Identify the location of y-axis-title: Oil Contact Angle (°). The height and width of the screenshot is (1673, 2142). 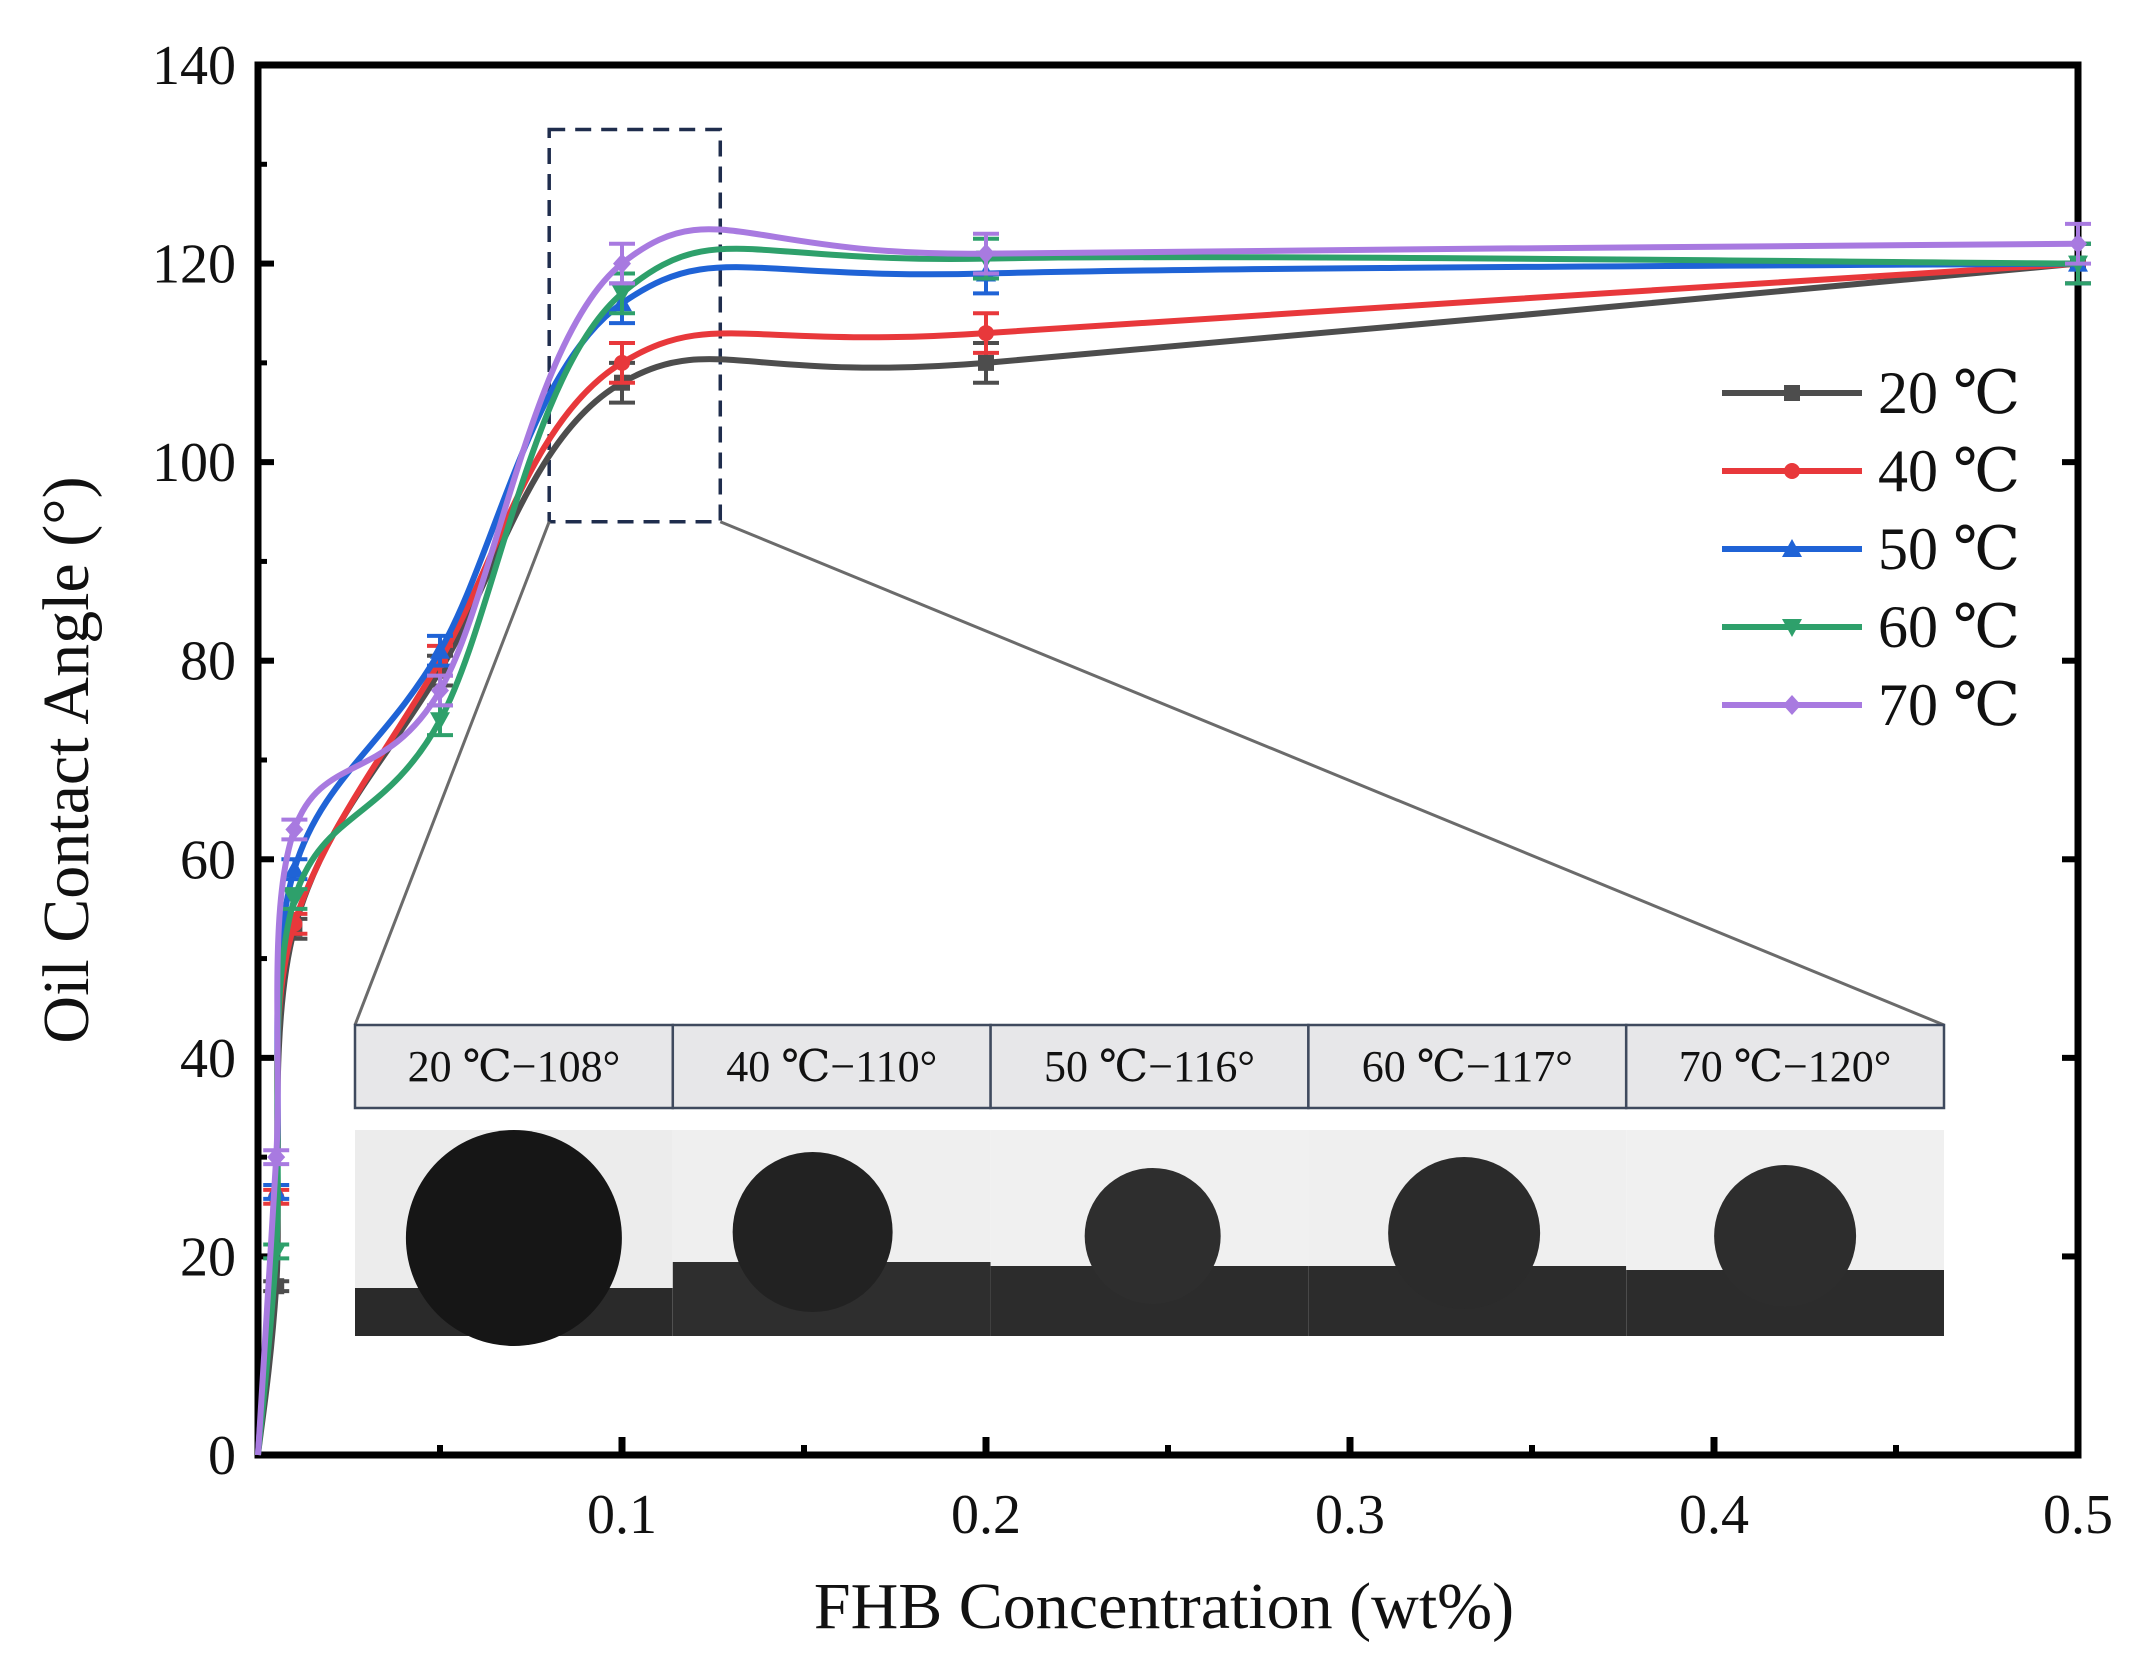
(66, 759).